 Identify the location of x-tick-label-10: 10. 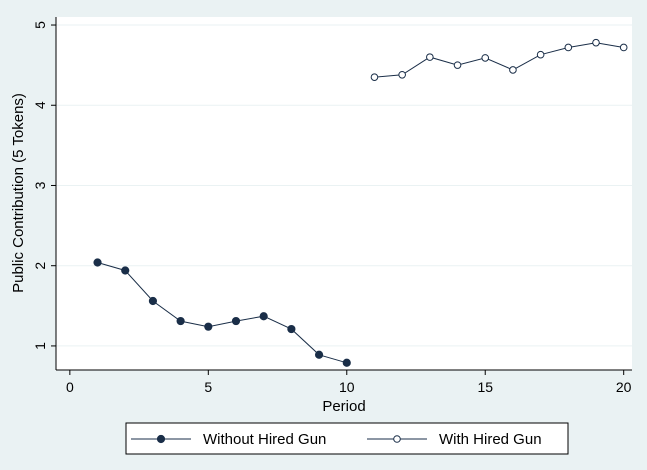
(347, 387).